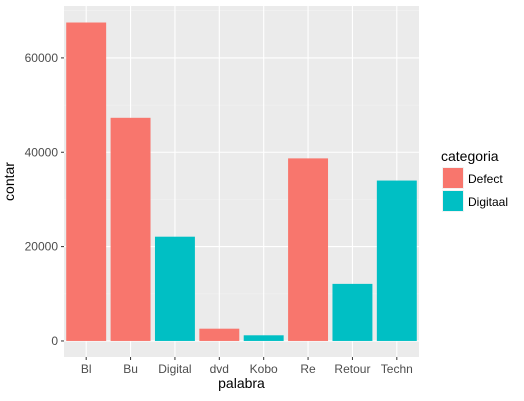 The width and height of the screenshot is (524, 401). What do you see at coordinates (86, 369) in the screenshot?
I see `x-tick-label: Bl` at bounding box center [86, 369].